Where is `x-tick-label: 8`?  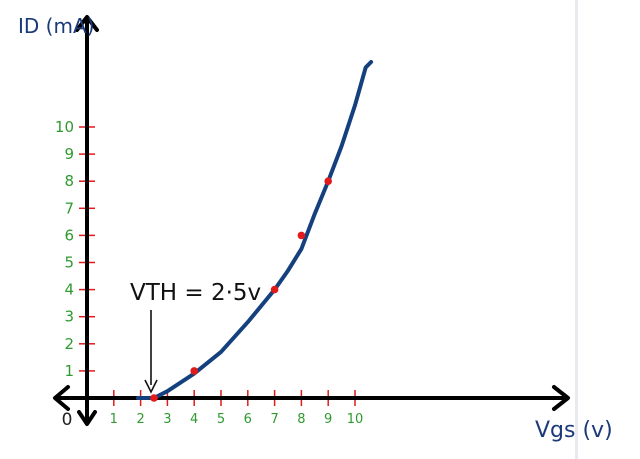
x-tick-label: 8 is located at coordinates (301, 419).